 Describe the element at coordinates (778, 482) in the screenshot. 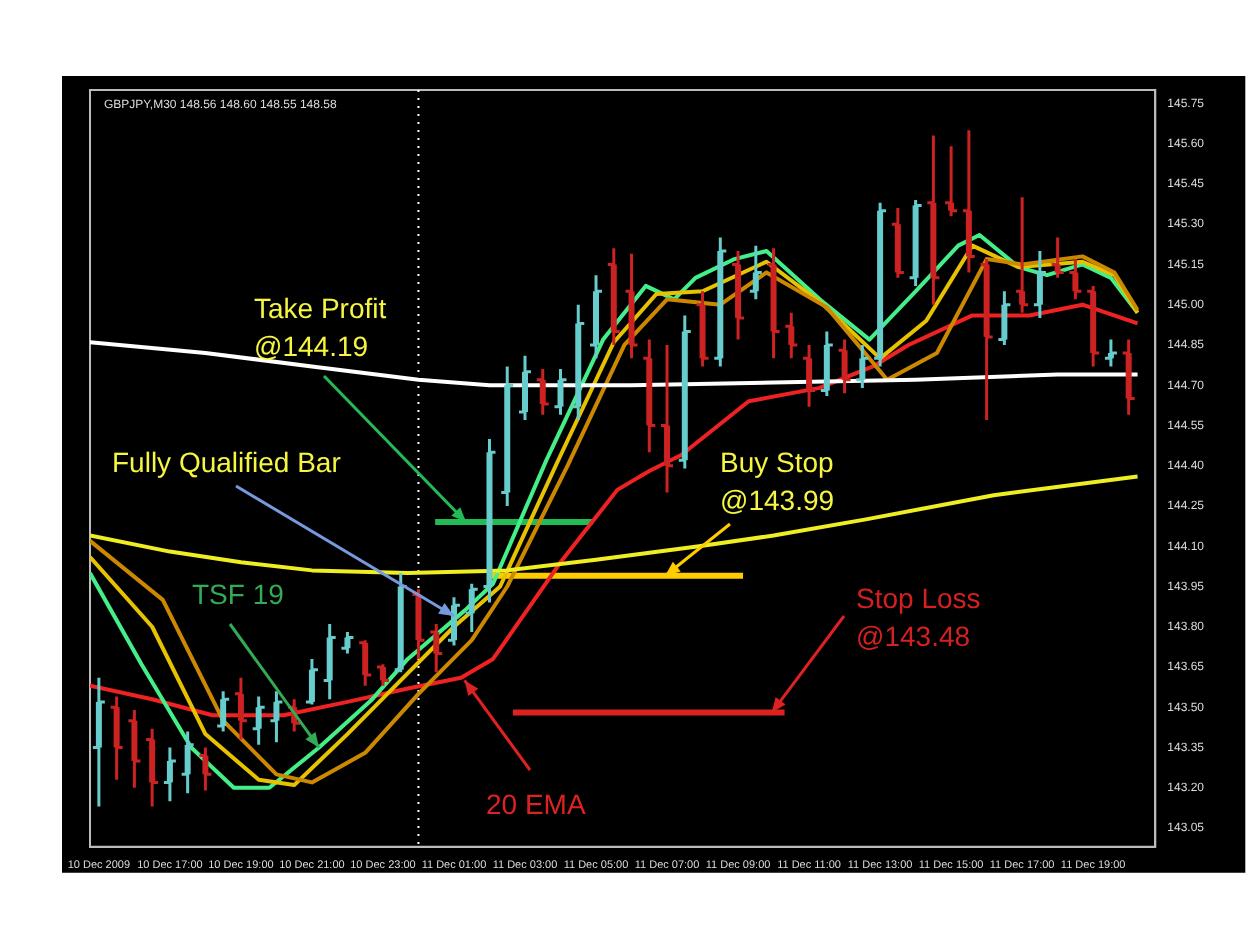

I see `ref-line-label: Buy Stop @143.99` at that location.